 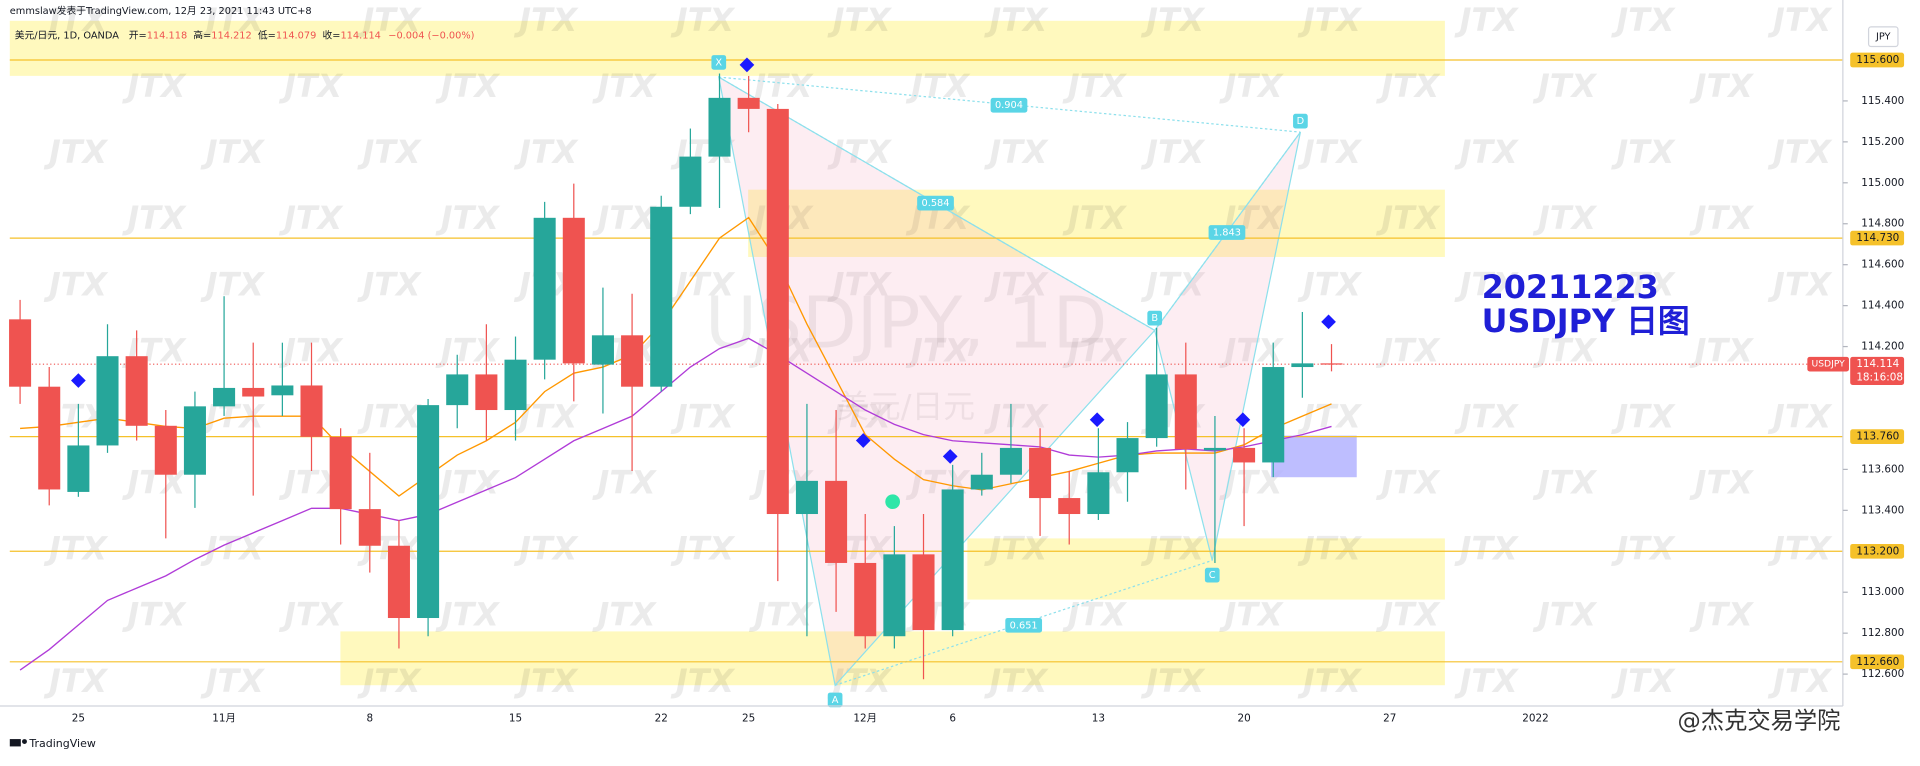 I want to click on level-tag, so click(x=1877, y=60).